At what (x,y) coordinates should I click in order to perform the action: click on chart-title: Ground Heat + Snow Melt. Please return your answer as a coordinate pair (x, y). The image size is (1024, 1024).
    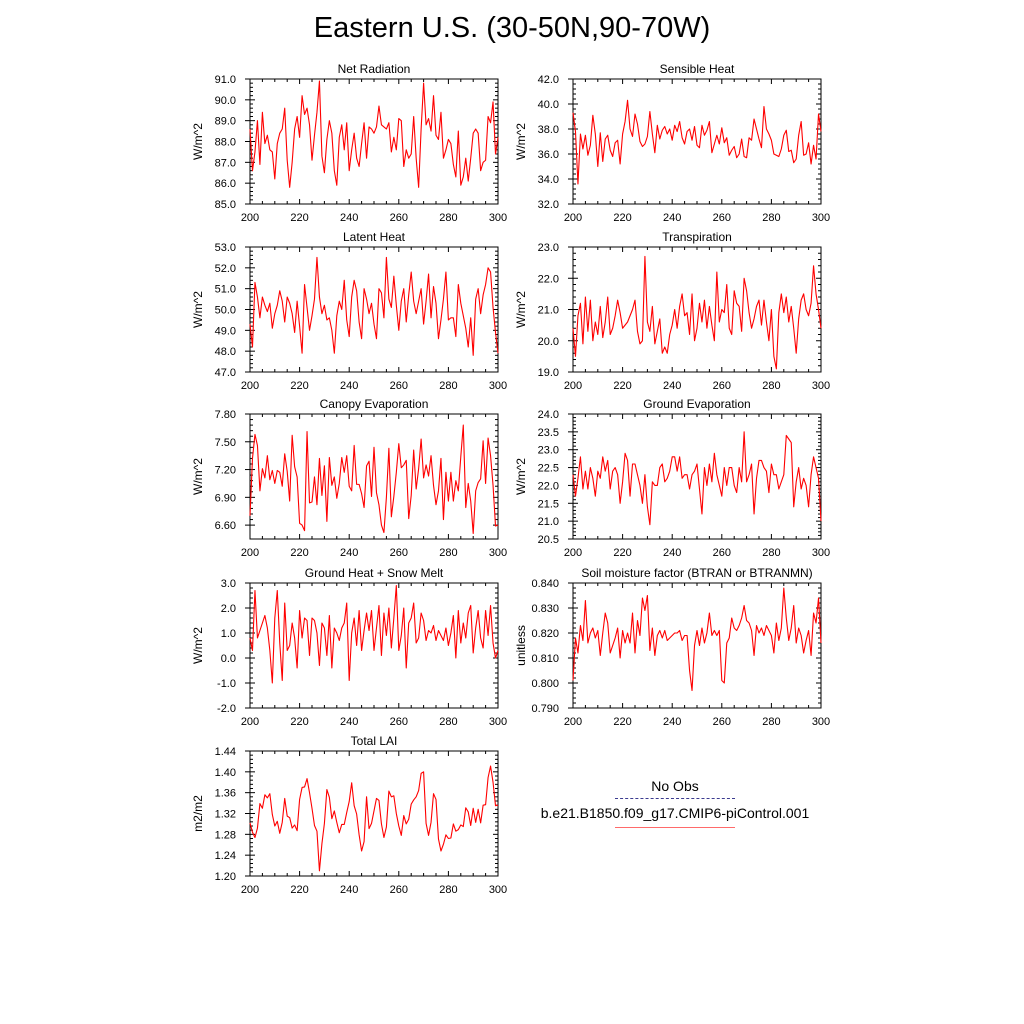
    Looking at the image, I should click on (374, 573).